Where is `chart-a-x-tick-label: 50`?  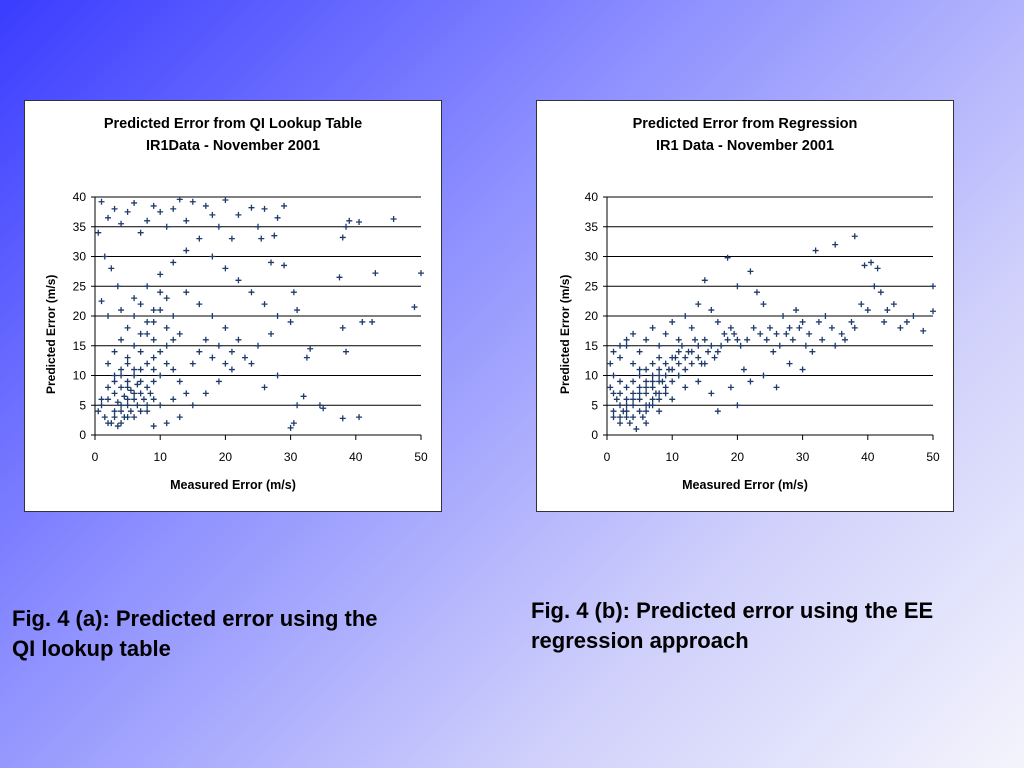 chart-a-x-tick-label: 50 is located at coordinates (421, 457).